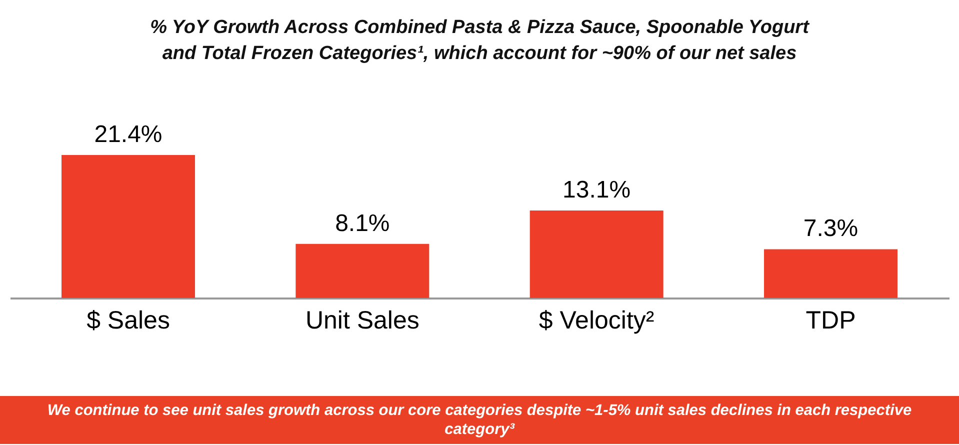  Describe the element at coordinates (362, 223) in the screenshot. I see `data-label: 8.1%` at that location.